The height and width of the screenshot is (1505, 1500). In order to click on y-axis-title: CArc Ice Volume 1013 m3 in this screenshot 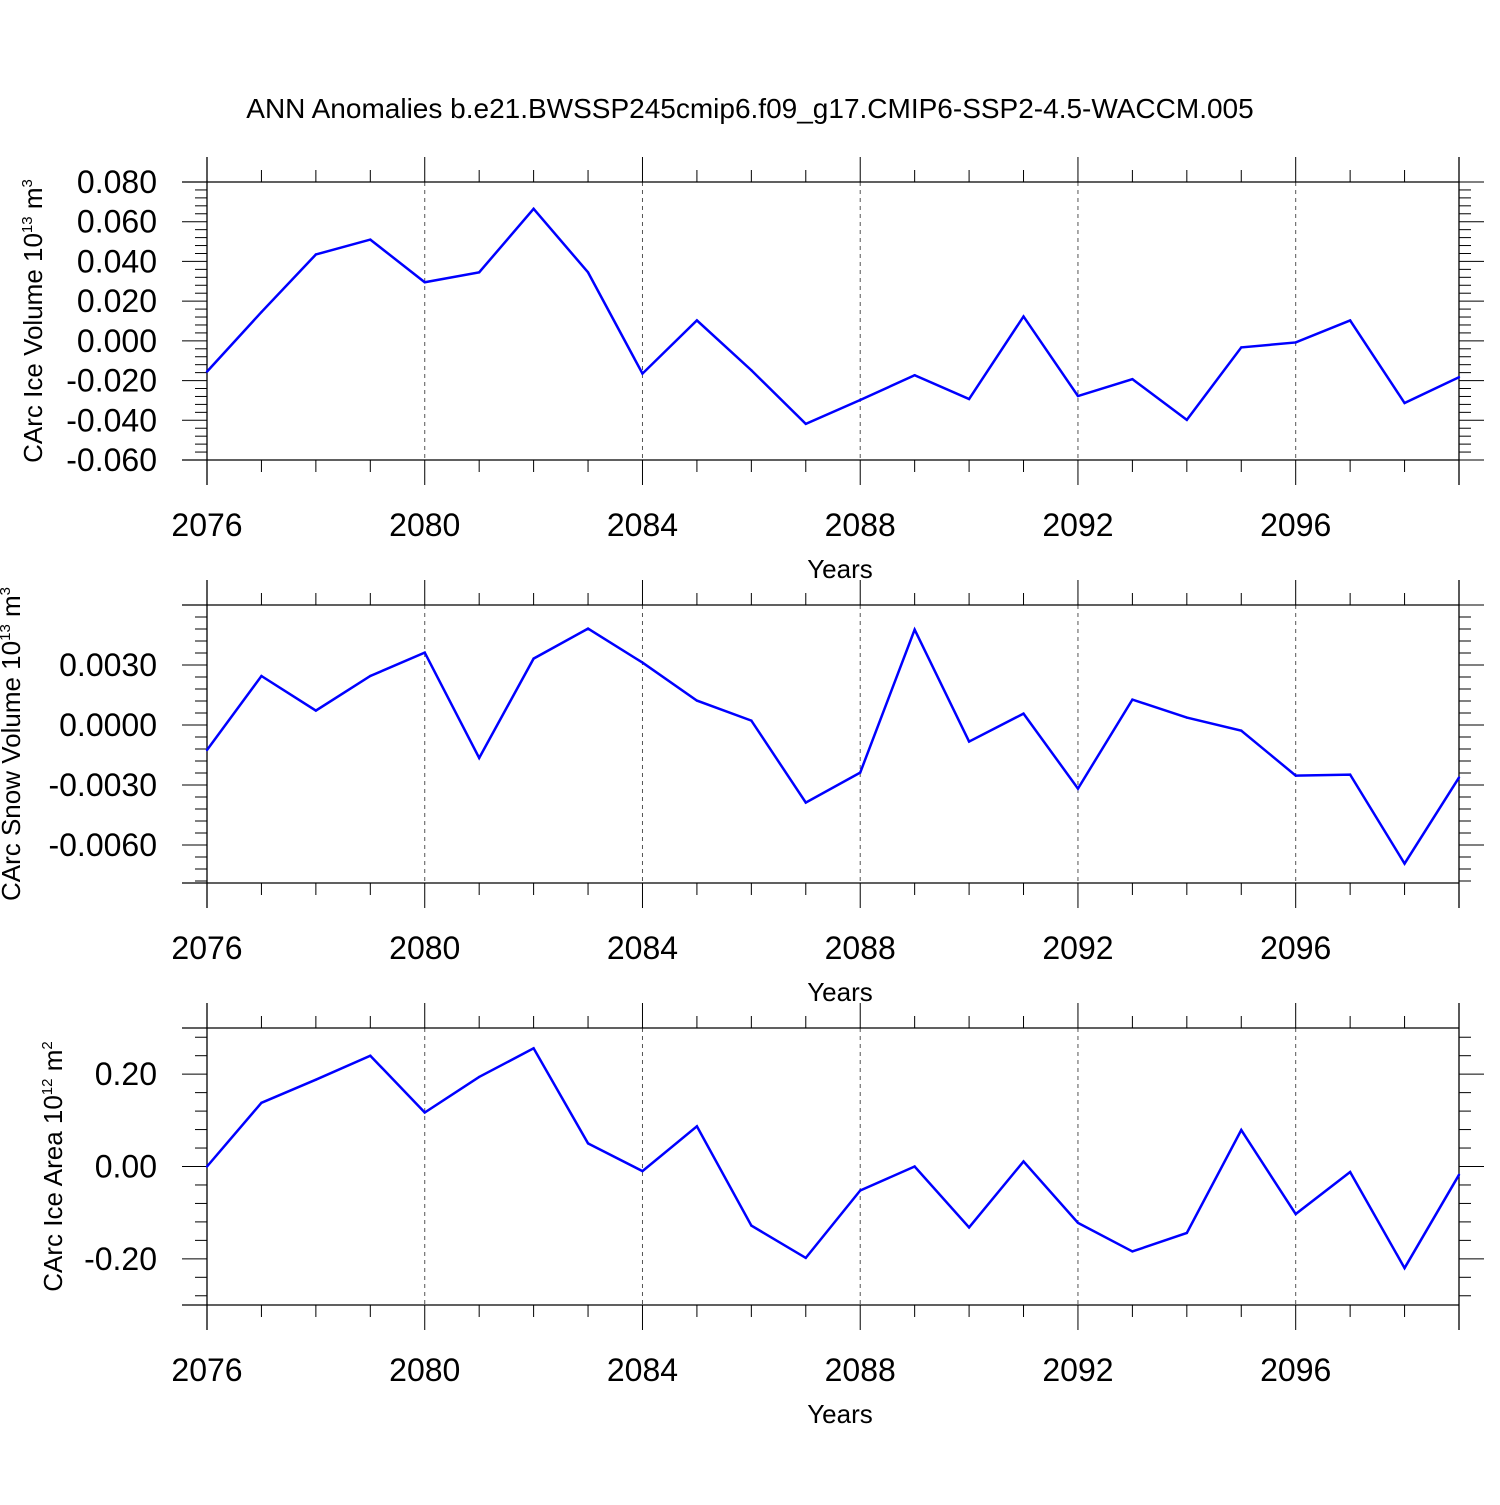, I will do `click(33, 321)`.